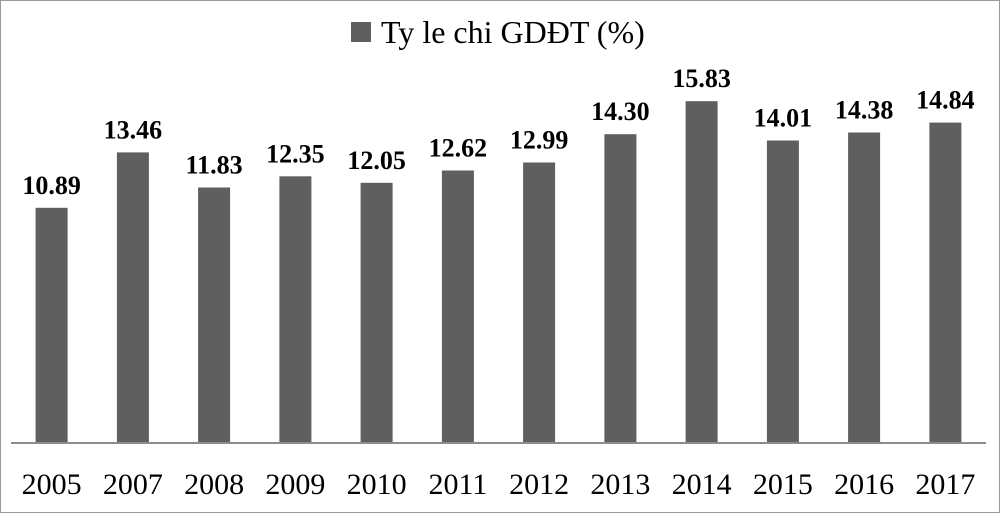  I want to click on bar-2017, so click(945, 282).